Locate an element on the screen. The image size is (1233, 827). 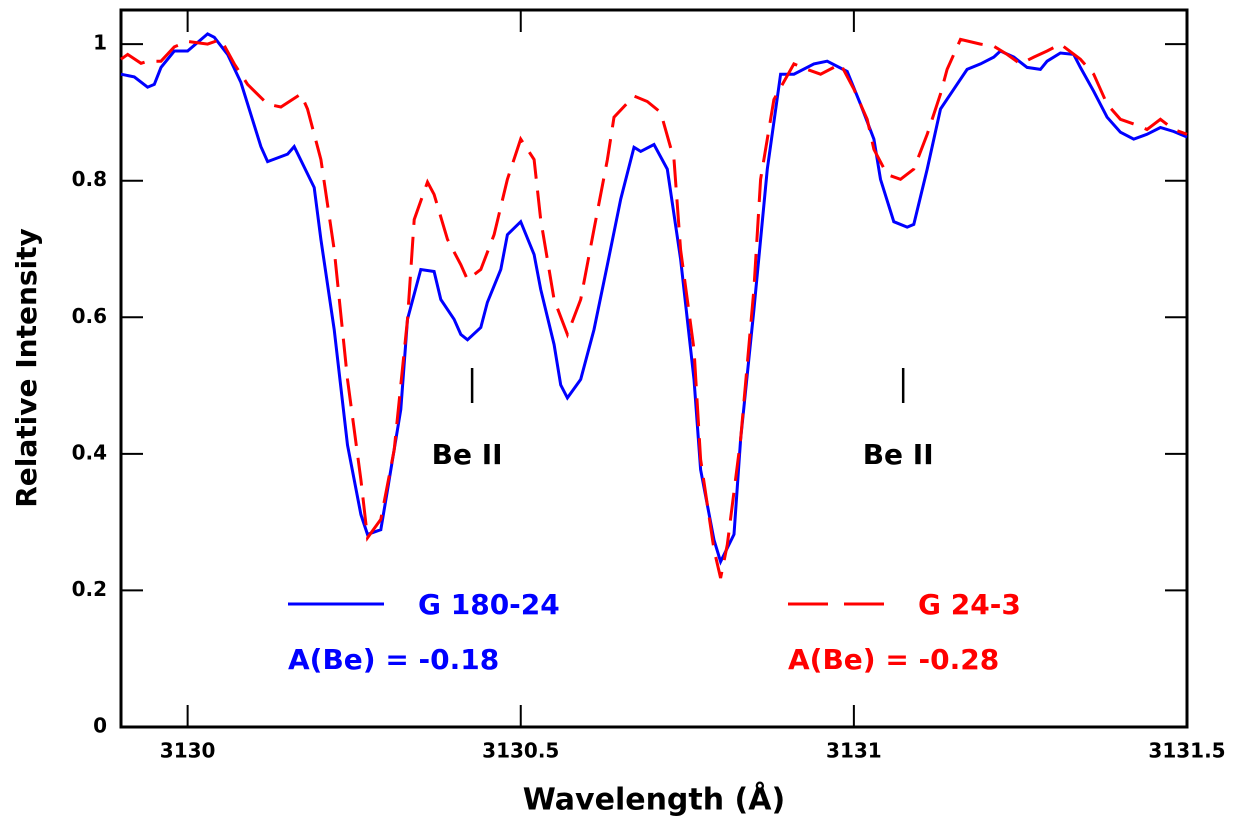
y-tick-label: 0.2 is located at coordinates (89, 589).